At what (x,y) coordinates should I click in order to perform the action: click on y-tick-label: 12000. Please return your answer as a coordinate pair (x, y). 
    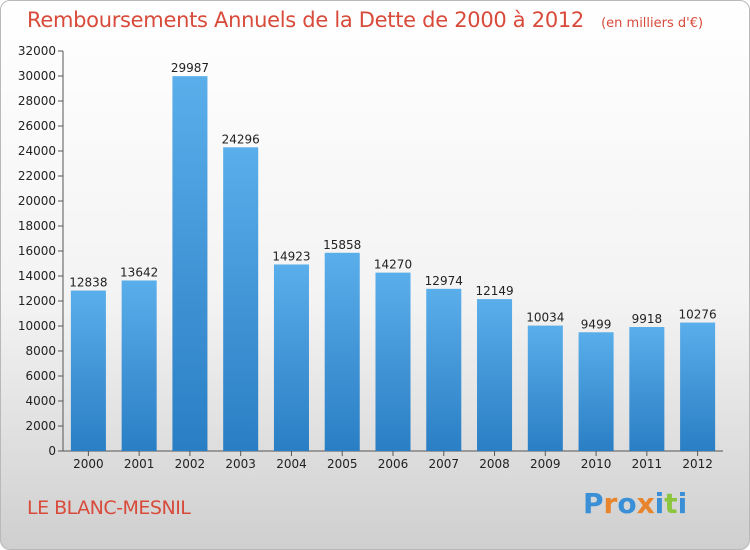
    Looking at the image, I should click on (37, 301).